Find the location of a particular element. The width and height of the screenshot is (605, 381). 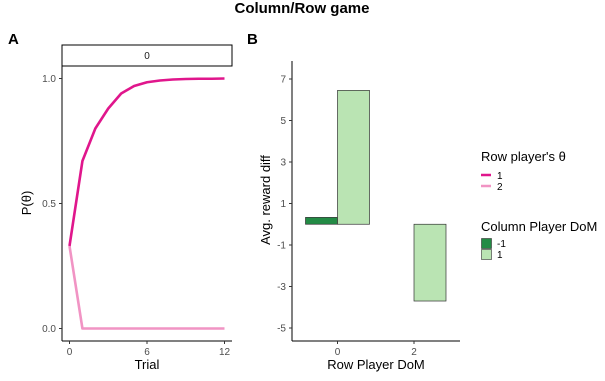

panel-a-label: A is located at coordinates (13, 39).